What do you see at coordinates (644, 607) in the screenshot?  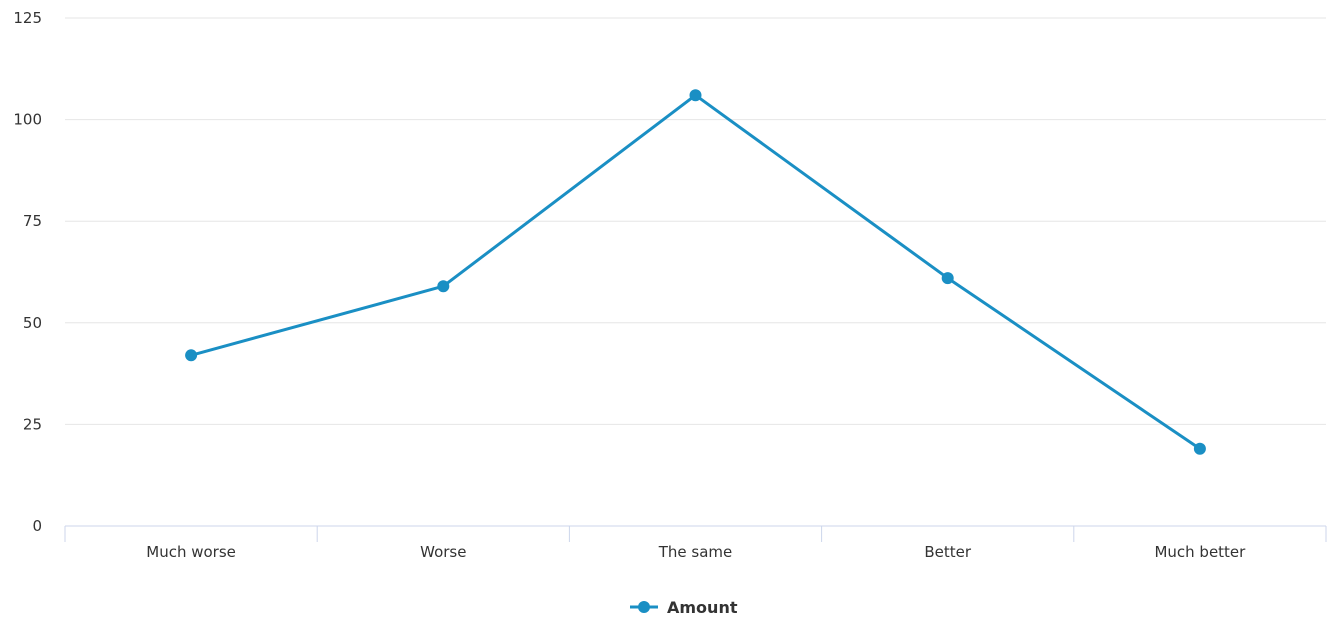 I see `legend-marker-icon` at bounding box center [644, 607].